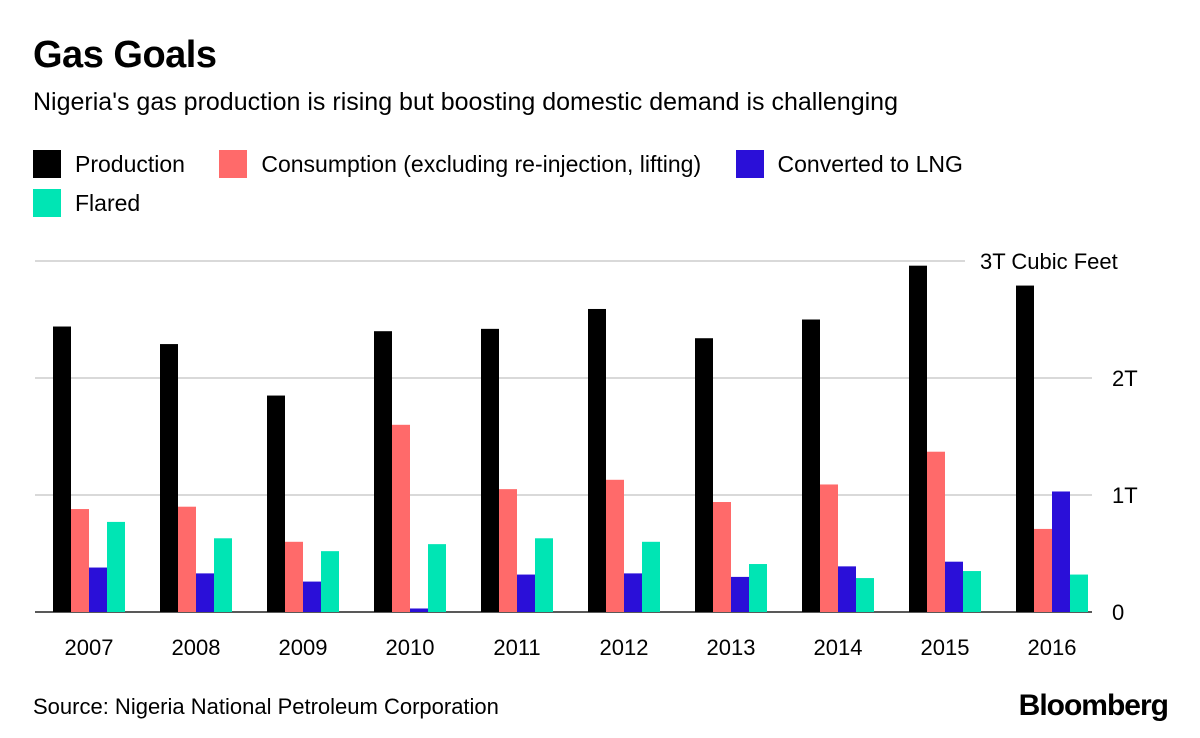  Describe the element at coordinates (490, 470) in the screenshot. I see `bar-production-2011` at that location.